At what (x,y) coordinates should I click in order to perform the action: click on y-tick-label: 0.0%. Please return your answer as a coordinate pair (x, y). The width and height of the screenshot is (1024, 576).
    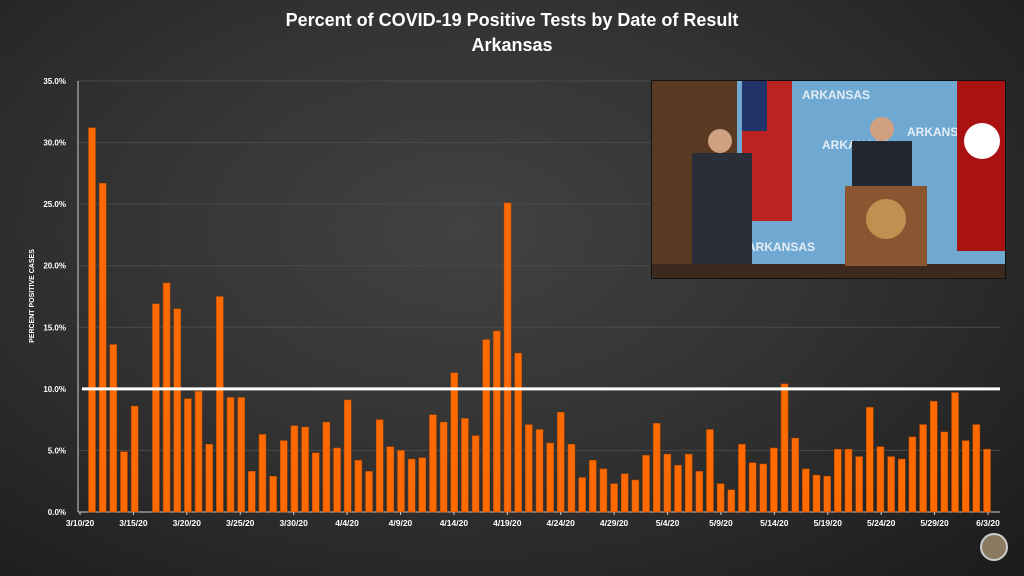
    Looking at the image, I should click on (57, 512).